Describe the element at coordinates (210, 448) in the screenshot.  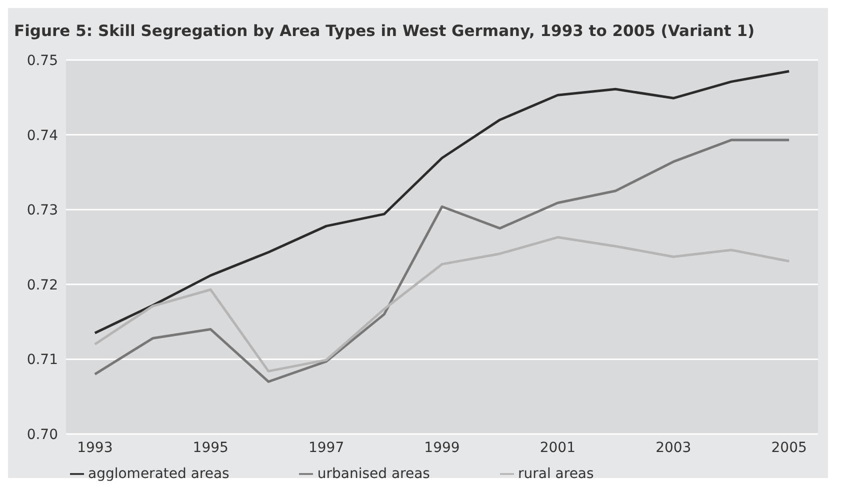
I see `x-tick-label: 1995` at that location.